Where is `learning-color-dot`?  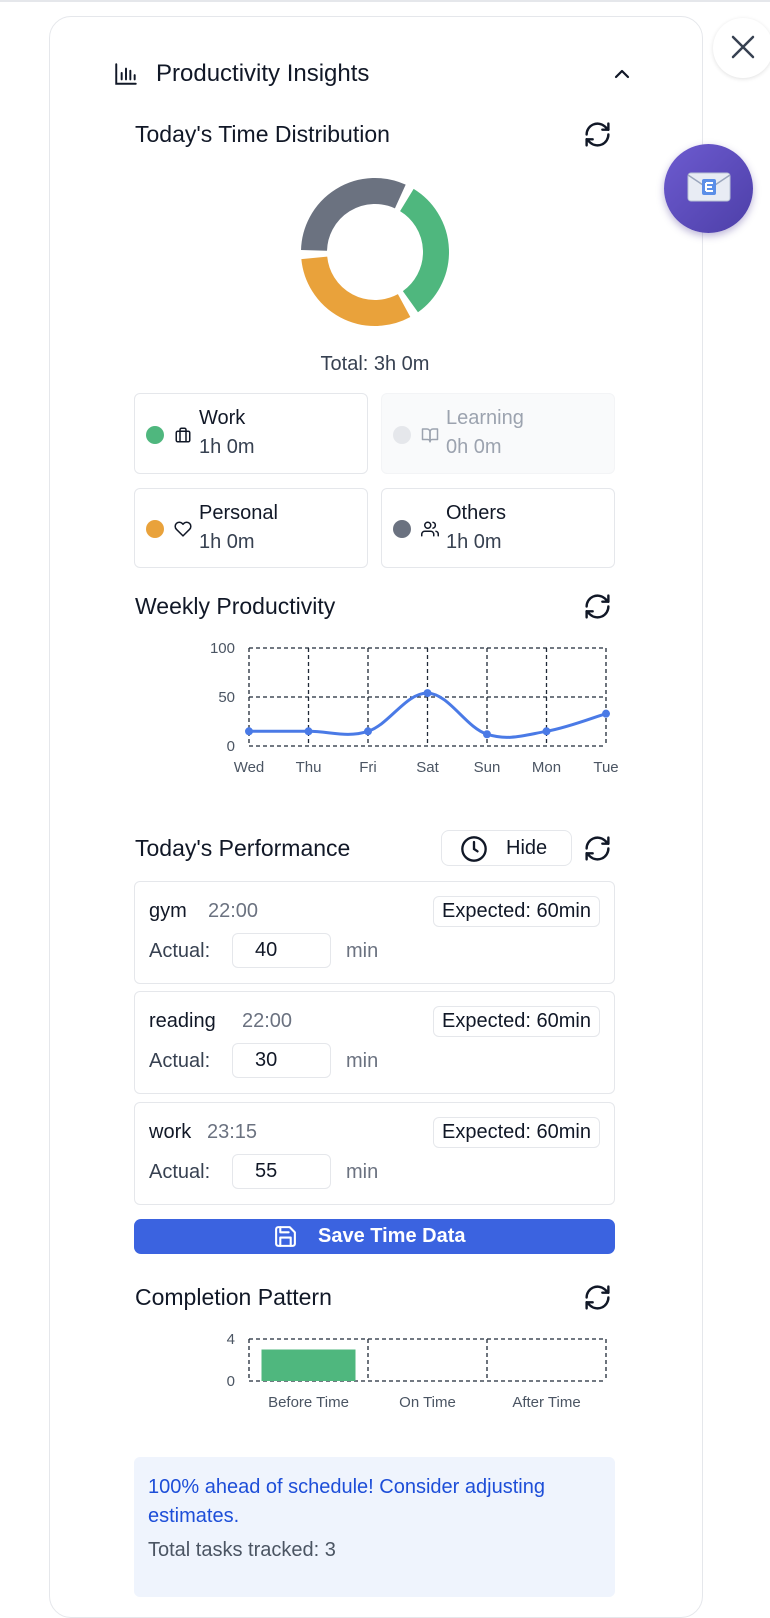
learning-color-dot is located at coordinates (402, 435).